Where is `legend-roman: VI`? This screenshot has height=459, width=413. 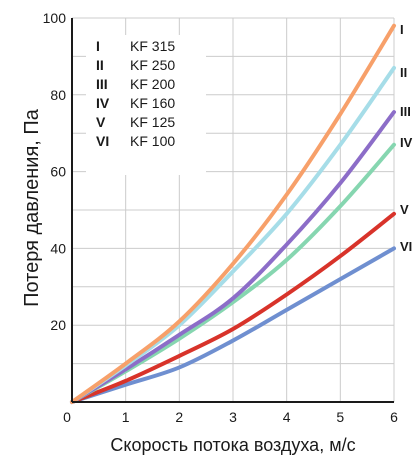 legend-roman: VI is located at coordinates (102, 141).